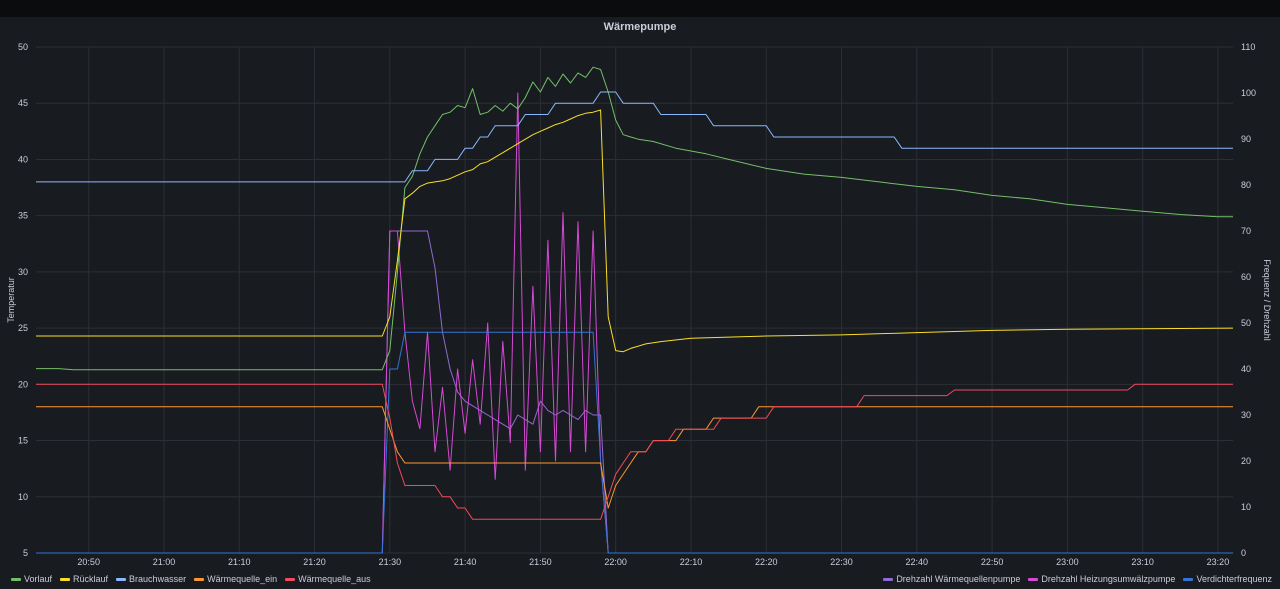 The image size is (1280, 589). What do you see at coordinates (841, 562) in the screenshot?
I see `x-tick-label: 22:30` at bounding box center [841, 562].